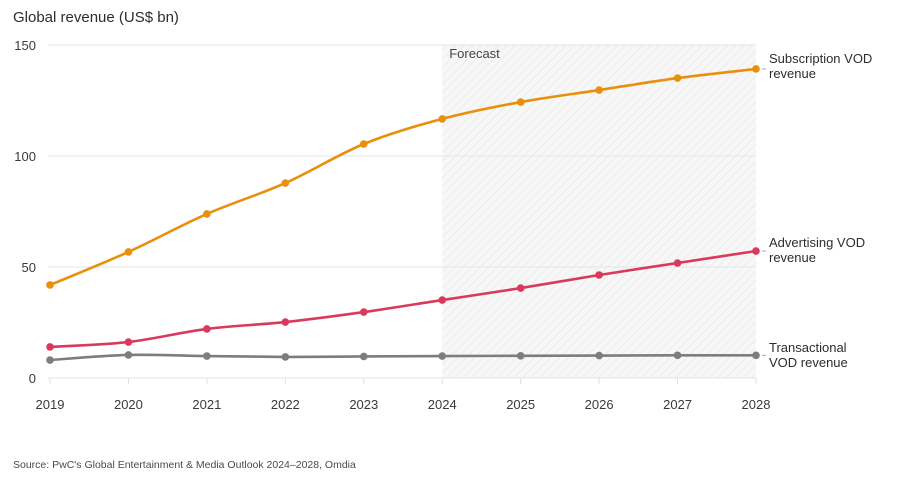  I want to click on x-tick-label: 2020, so click(128, 404).